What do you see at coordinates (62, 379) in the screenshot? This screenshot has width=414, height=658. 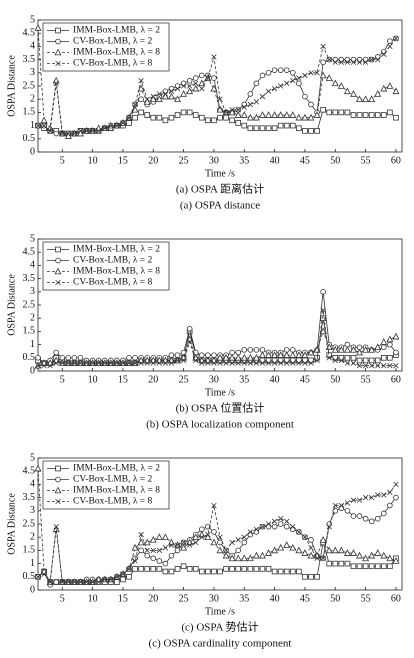 I see `x-tick-label: 5` at bounding box center [62, 379].